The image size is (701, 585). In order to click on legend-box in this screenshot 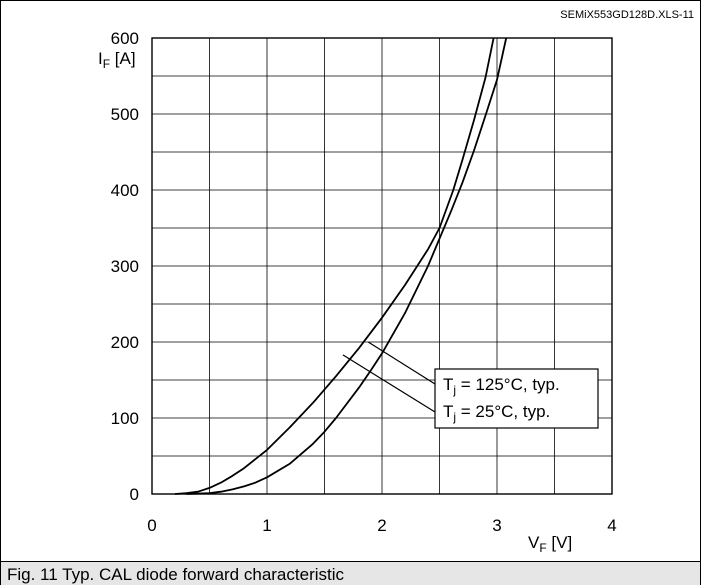, I will do `click(516, 398)`.